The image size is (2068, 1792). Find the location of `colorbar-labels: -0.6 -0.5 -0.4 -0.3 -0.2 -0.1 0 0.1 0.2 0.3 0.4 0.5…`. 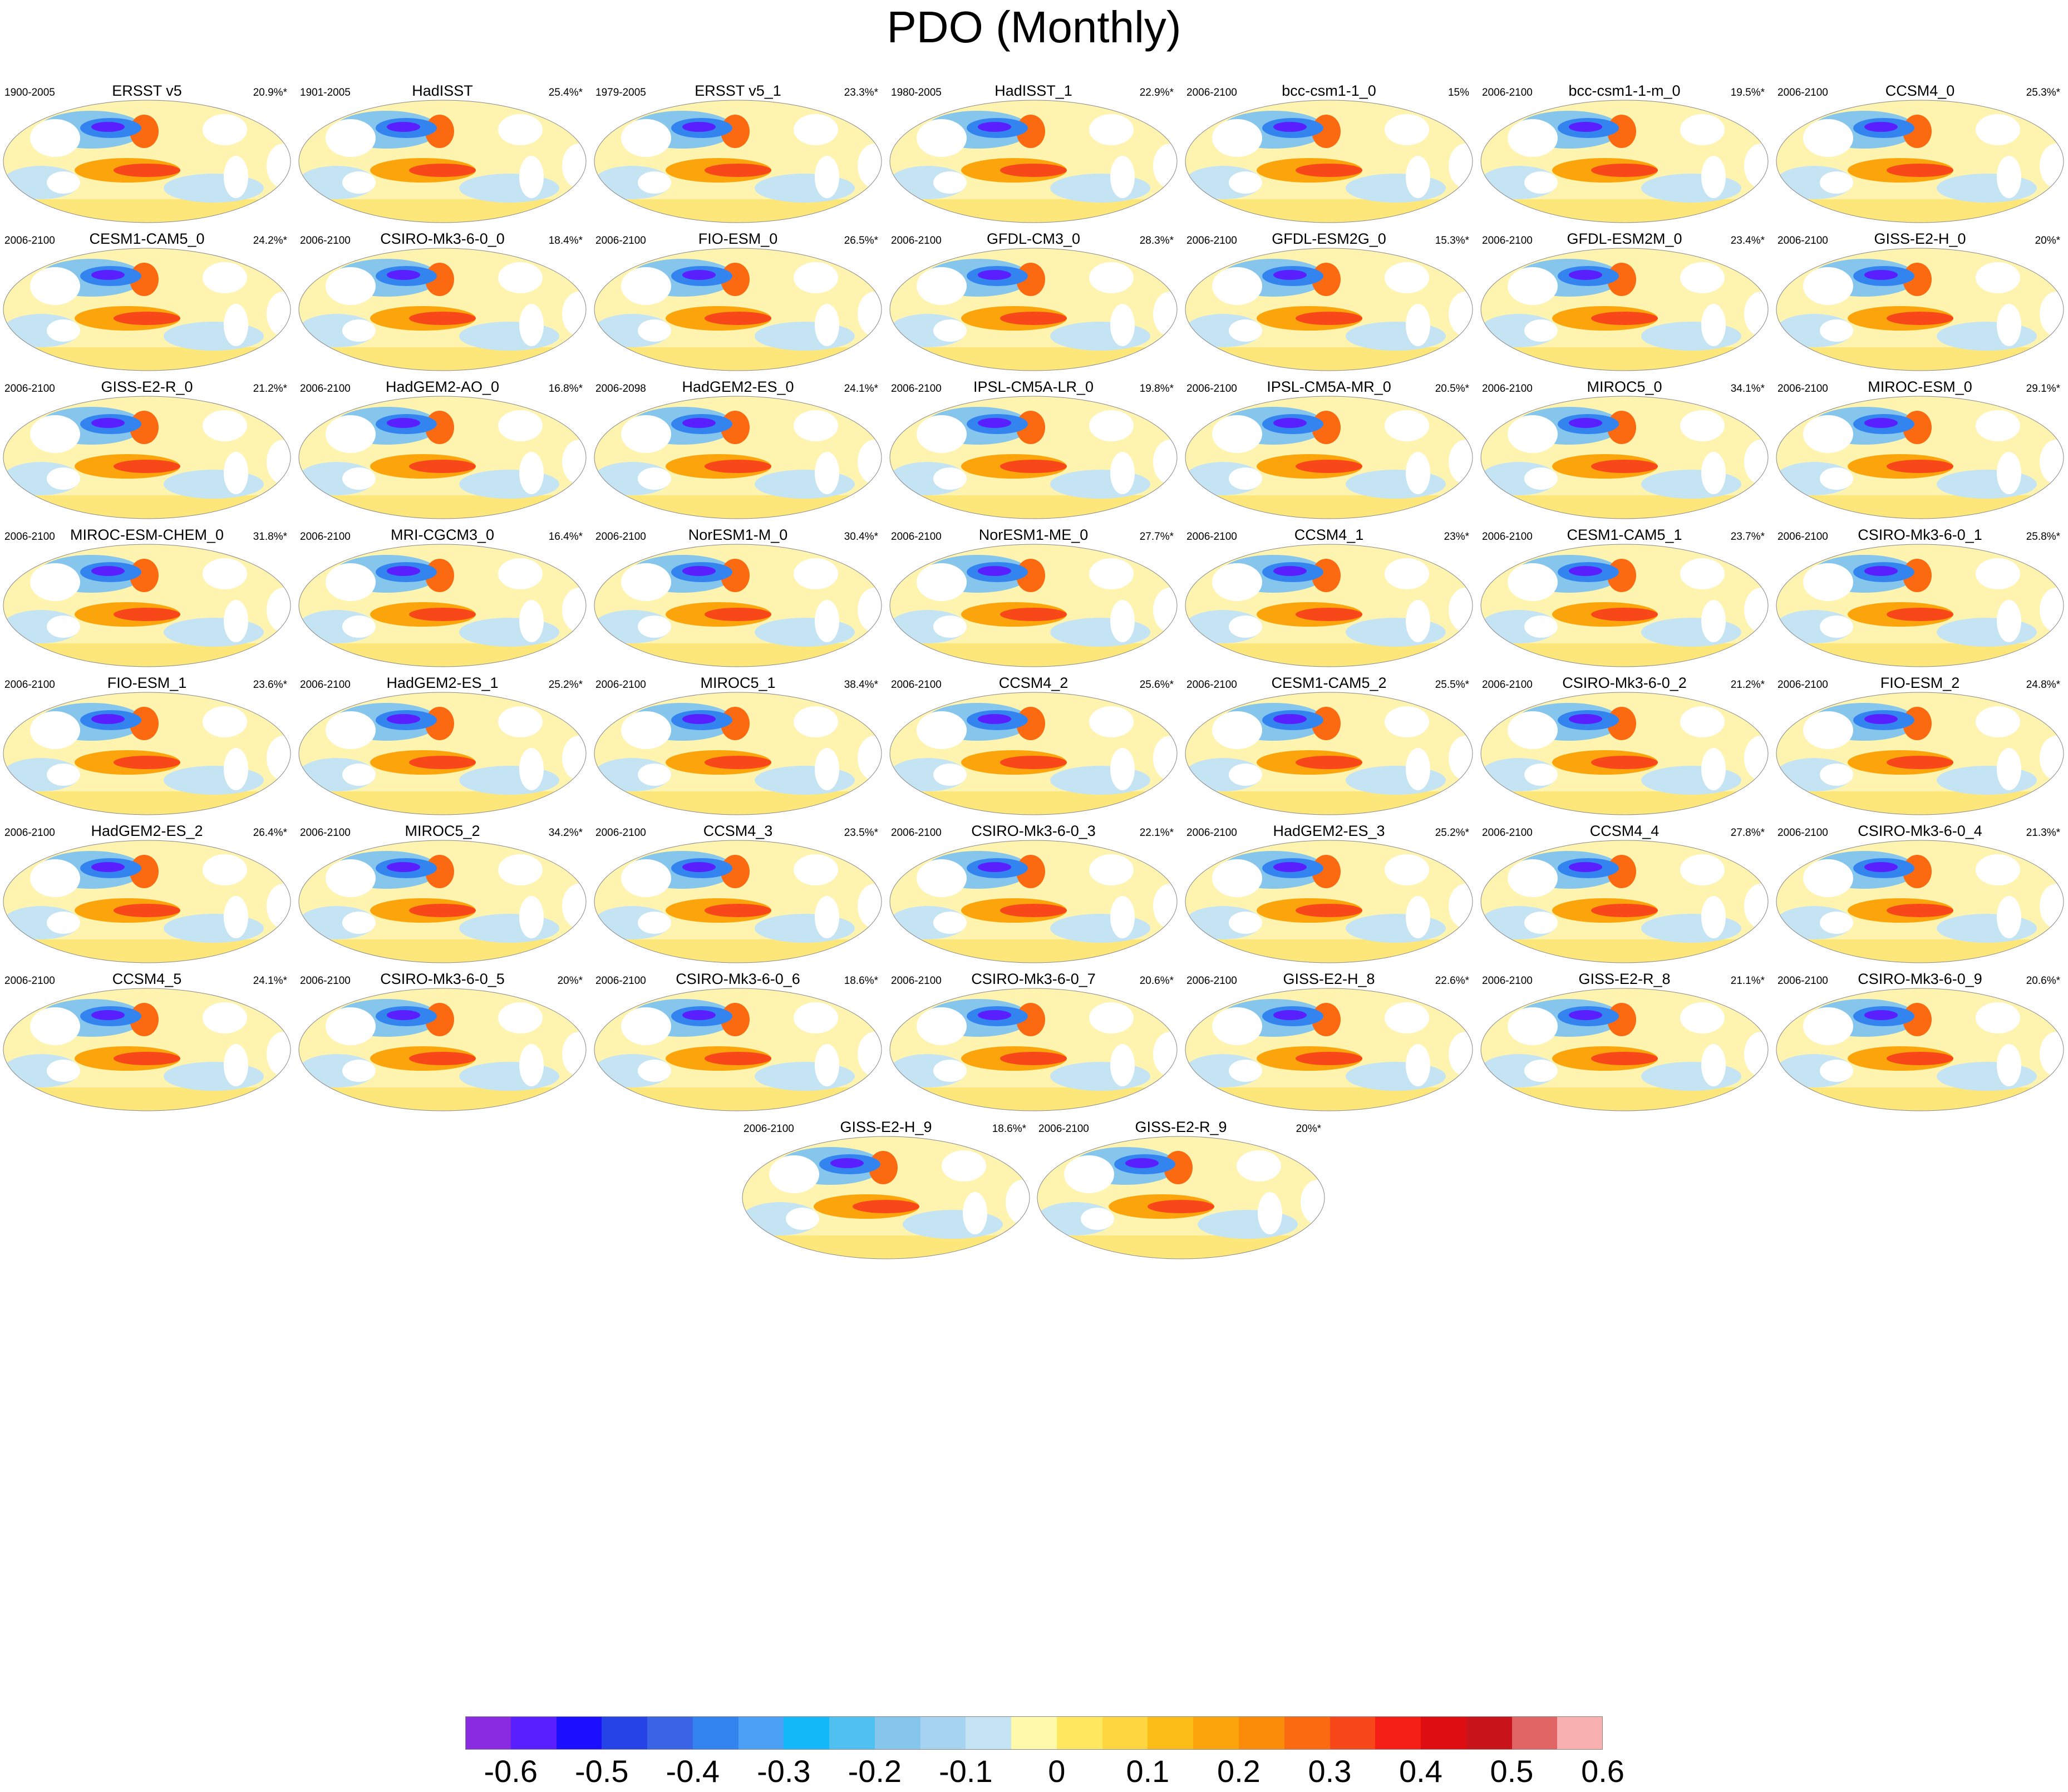

colorbar-labels: -0.6 -0.5 -0.4 -0.3 -0.2 -0.1 0 0.1 0.2 0.3 0.4 0.5… is located at coordinates (1034, 1772).